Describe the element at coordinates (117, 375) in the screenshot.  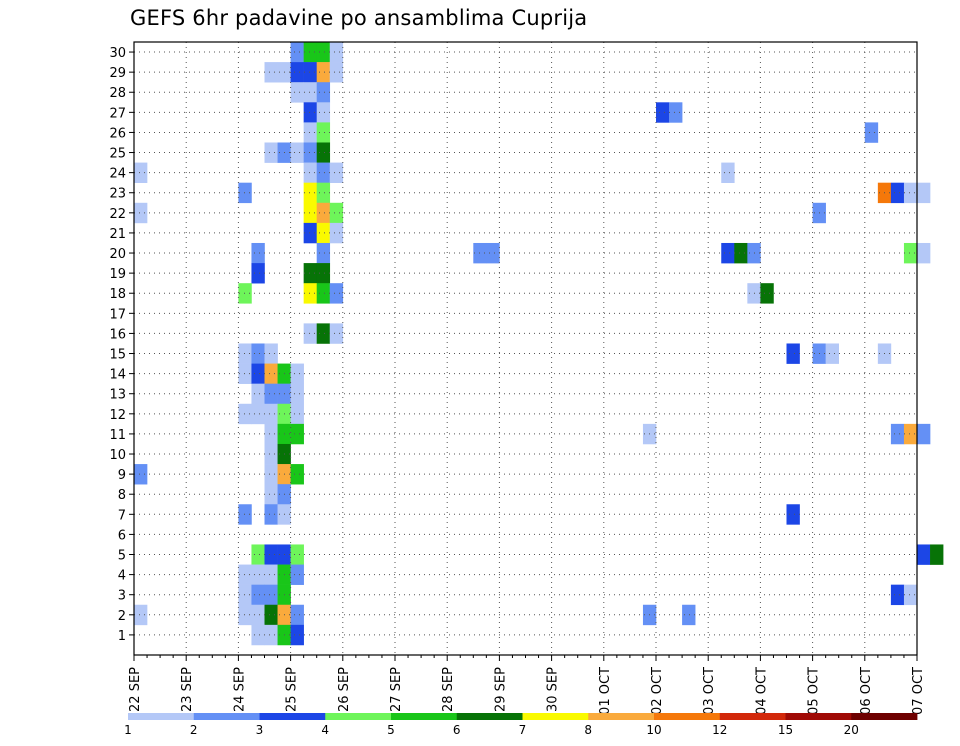
I see `y-tick-label: 14` at that location.